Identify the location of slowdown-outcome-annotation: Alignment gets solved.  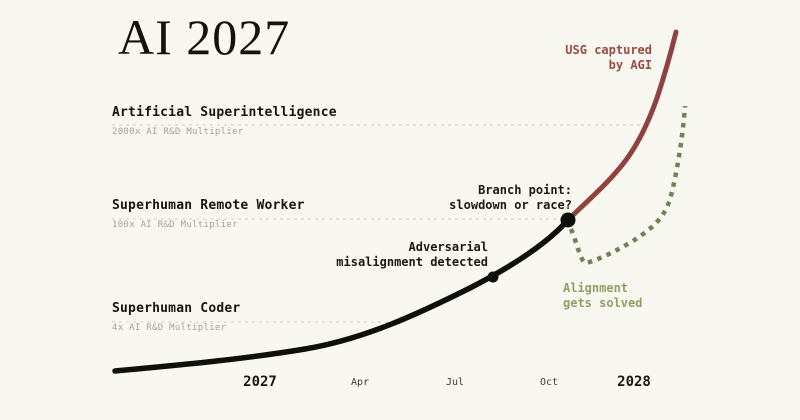
(602, 296).